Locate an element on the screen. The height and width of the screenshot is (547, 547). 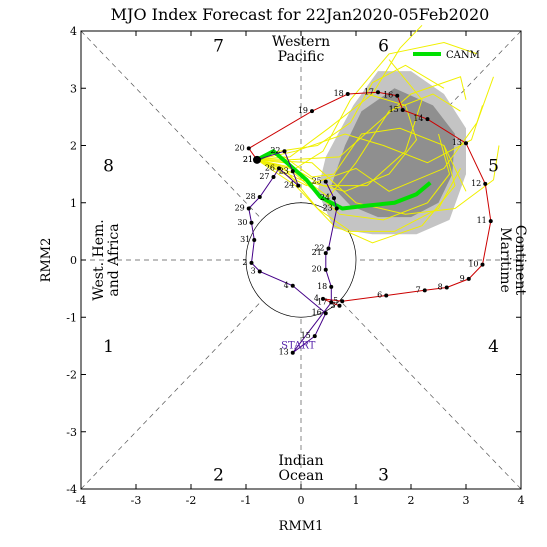
observed-red-point-label: 11 is located at coordinates (482, 220).